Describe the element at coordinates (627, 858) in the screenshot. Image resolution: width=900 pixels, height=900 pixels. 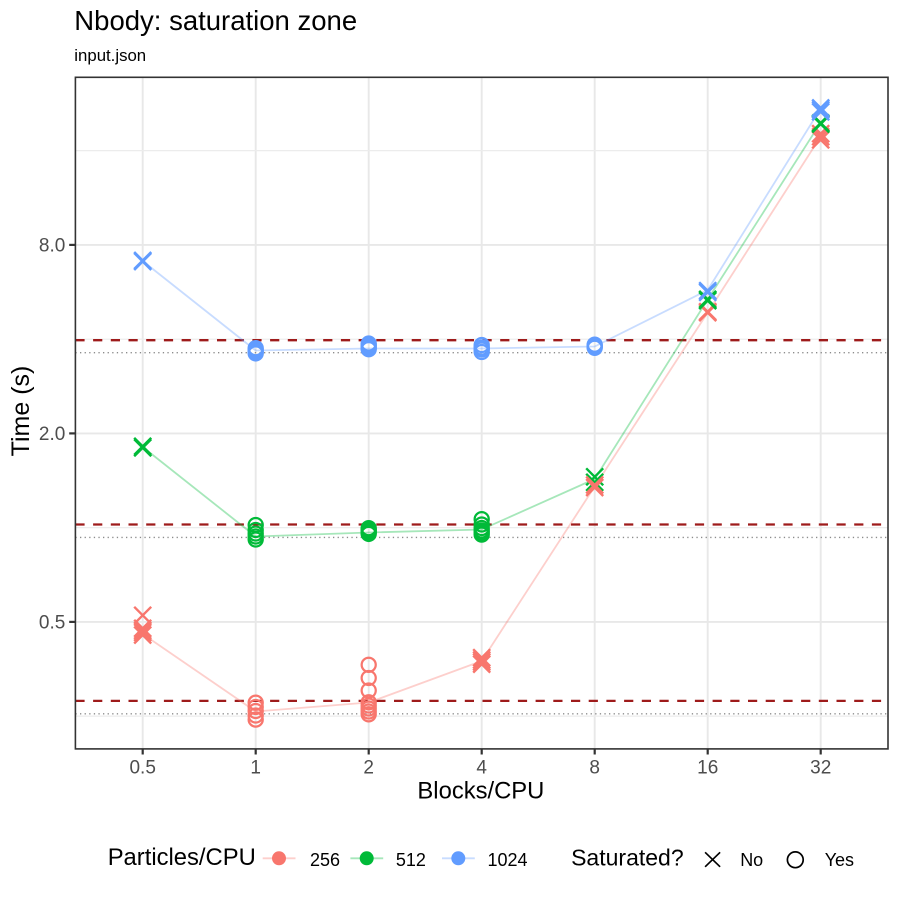
I see `svg-text: Saturated?` at that location.